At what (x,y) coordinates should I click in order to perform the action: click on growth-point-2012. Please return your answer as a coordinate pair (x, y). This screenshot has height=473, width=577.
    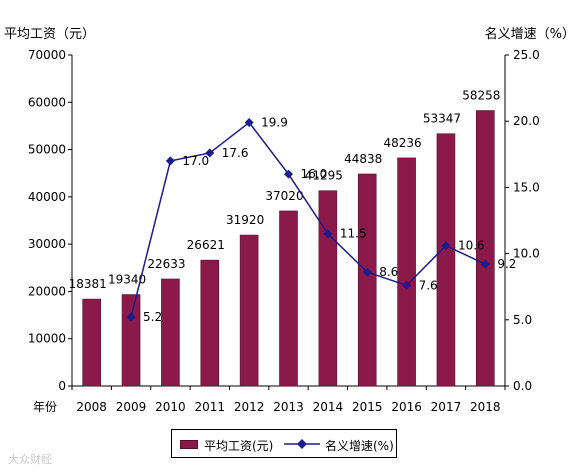
    Looking at the image, I should click on (249, 122).